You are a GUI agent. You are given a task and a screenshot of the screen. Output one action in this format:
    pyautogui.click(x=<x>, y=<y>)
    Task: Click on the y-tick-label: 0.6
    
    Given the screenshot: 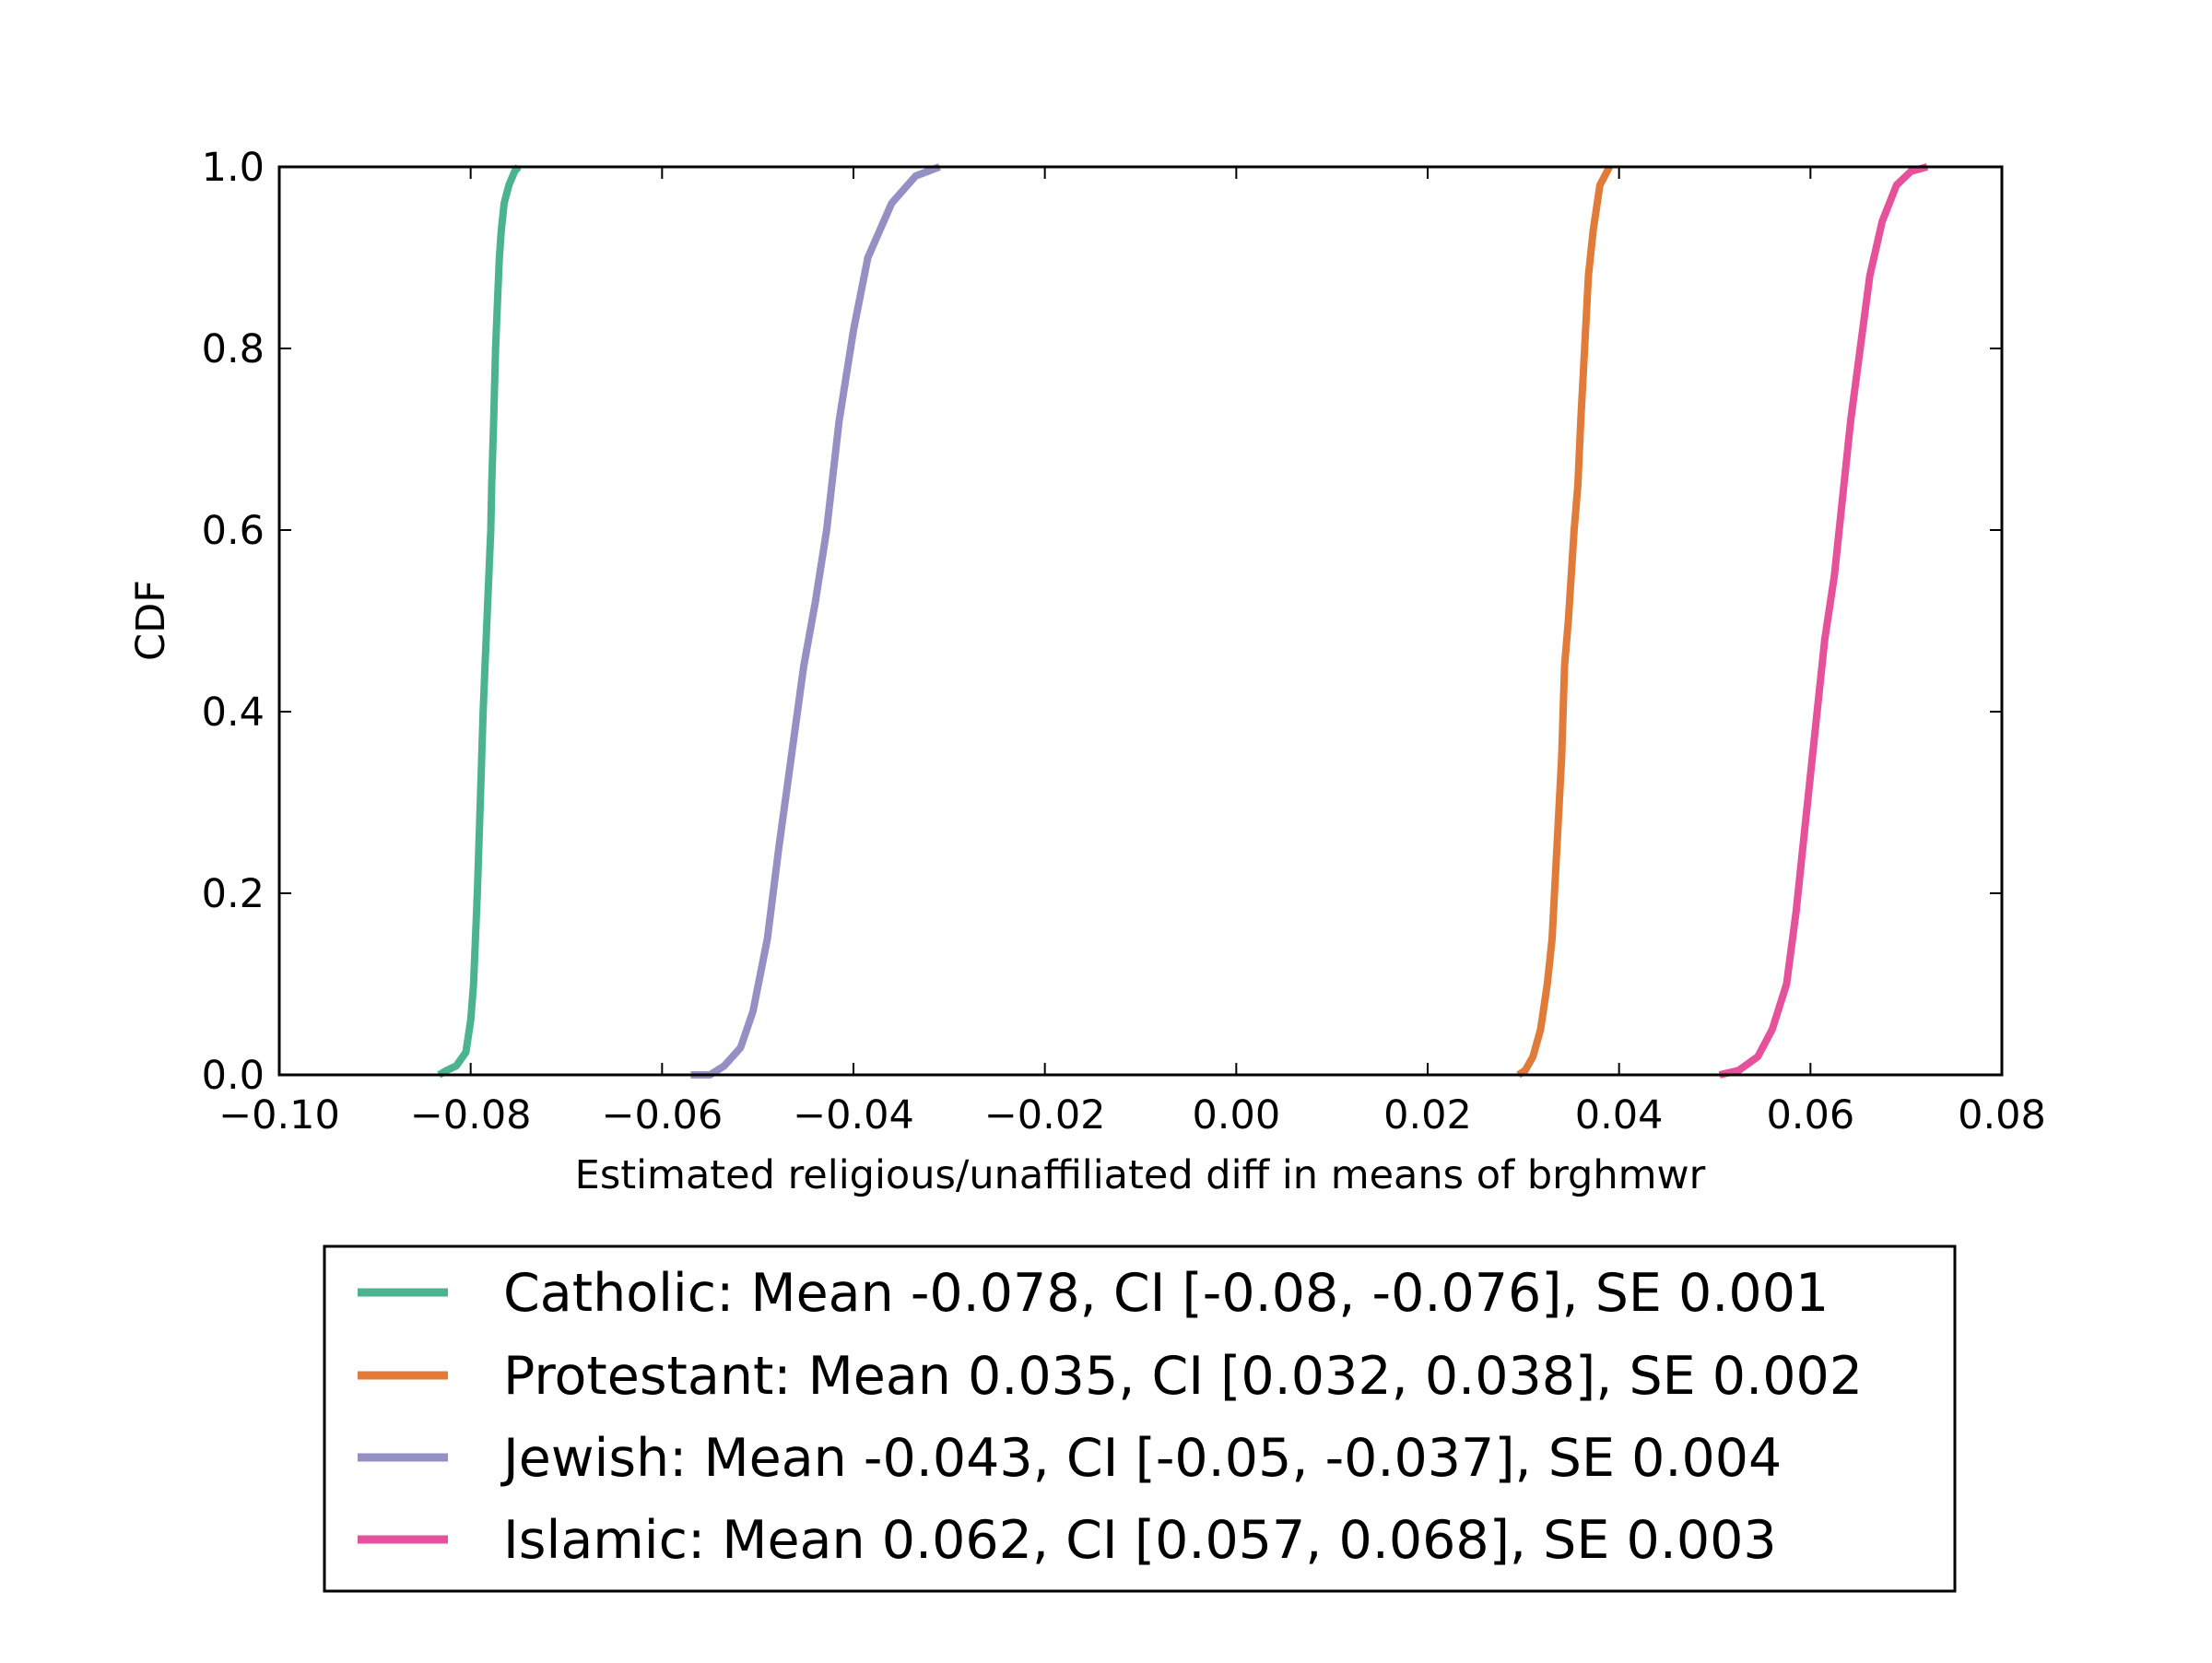 What is the action you would take?
    pyautogui.click(x=233, y=531)
    